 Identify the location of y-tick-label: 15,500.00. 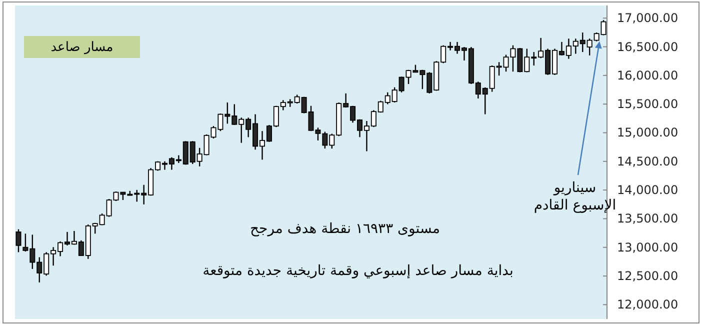
(647, 104).